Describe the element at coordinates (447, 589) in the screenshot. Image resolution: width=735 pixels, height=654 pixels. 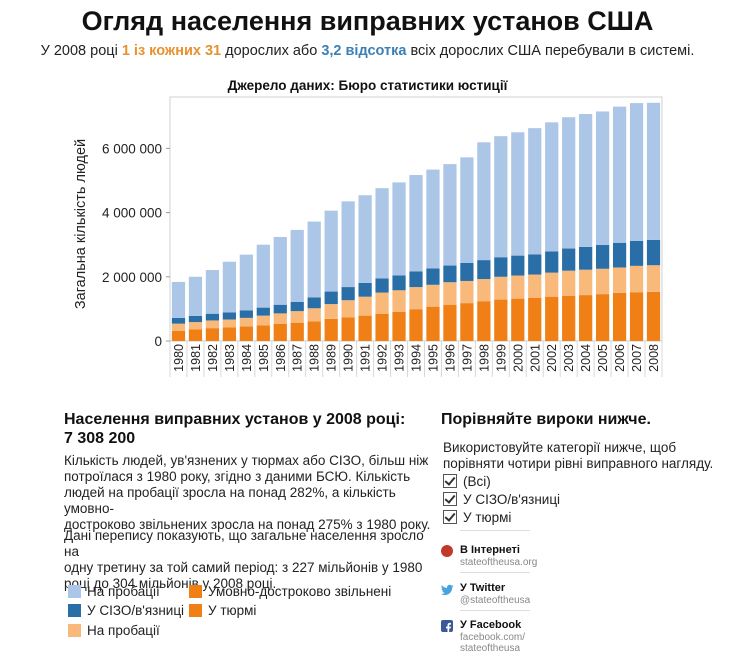
I see `twitter-icon` at that location.